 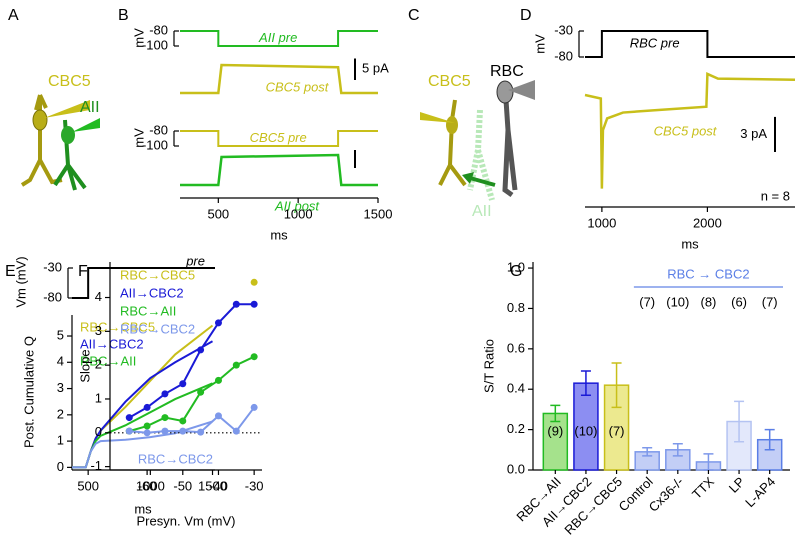 What do you see at coordinates (60, 334) in the screenshot?
I see `y-tick-label: 5` at bounding box center [60, 334].